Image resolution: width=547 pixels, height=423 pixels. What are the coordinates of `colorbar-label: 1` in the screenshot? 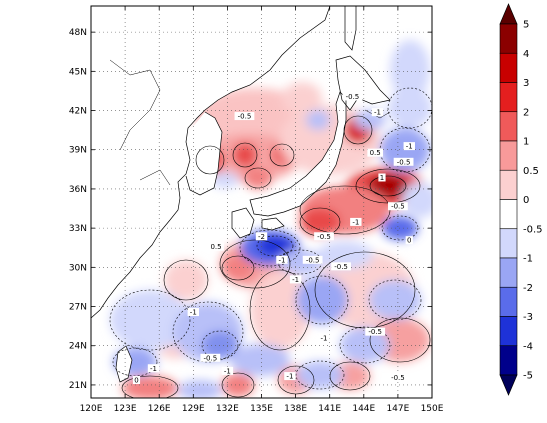 It's located at (526, 142).